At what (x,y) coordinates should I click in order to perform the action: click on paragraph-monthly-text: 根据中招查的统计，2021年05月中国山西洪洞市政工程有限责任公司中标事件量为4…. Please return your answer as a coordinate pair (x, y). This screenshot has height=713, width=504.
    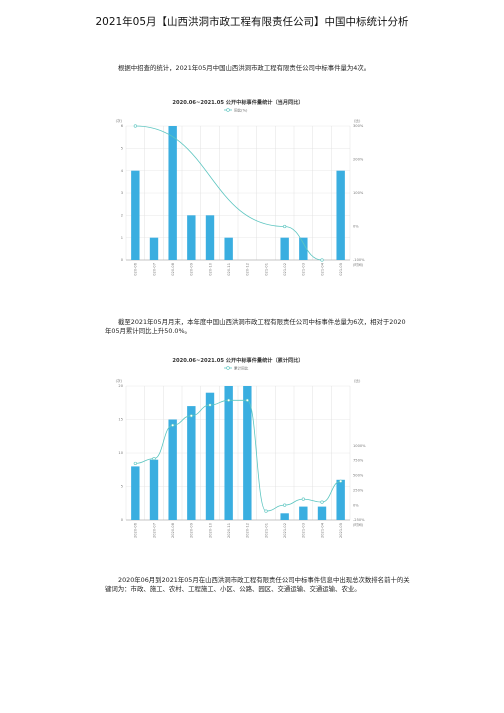
    Looking at the image, I should click on (244, 68).